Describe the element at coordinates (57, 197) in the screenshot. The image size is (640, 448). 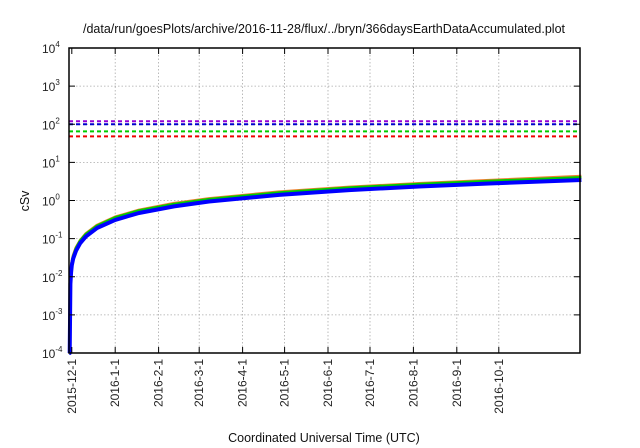
I see `y-tick-exponent: 0` at that location.